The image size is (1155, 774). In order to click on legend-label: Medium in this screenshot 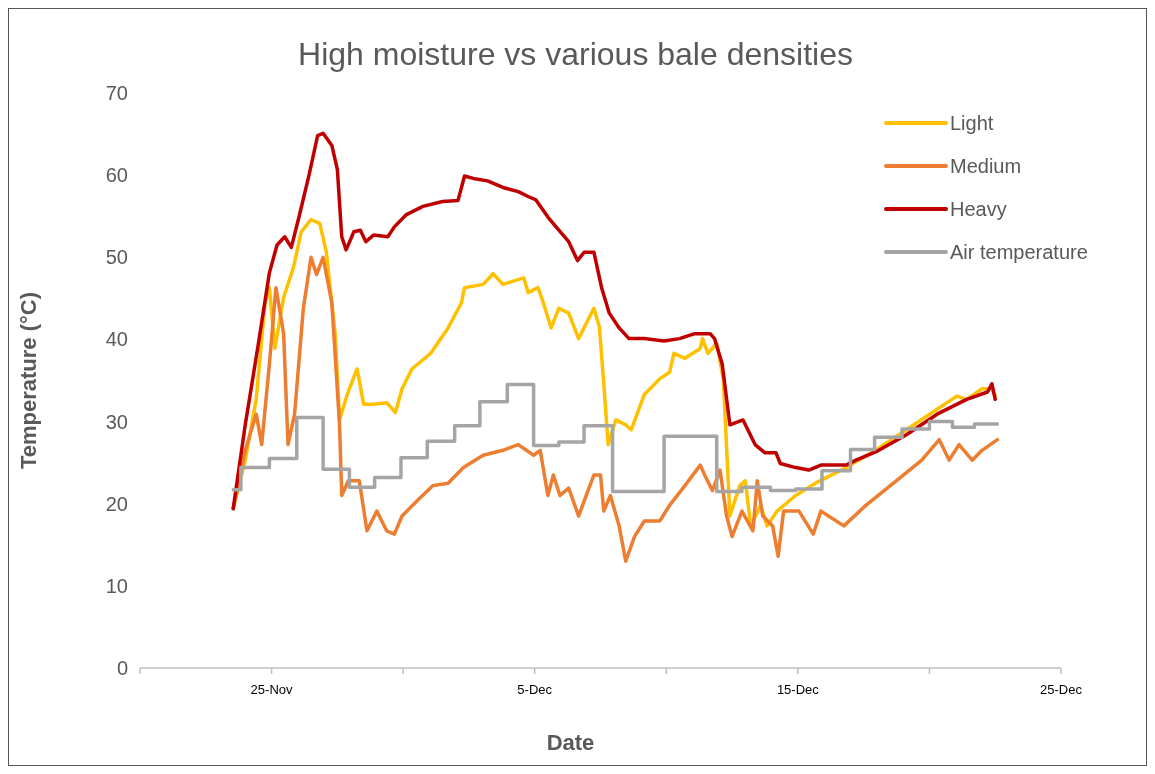, I will do `click(986, 166)`.